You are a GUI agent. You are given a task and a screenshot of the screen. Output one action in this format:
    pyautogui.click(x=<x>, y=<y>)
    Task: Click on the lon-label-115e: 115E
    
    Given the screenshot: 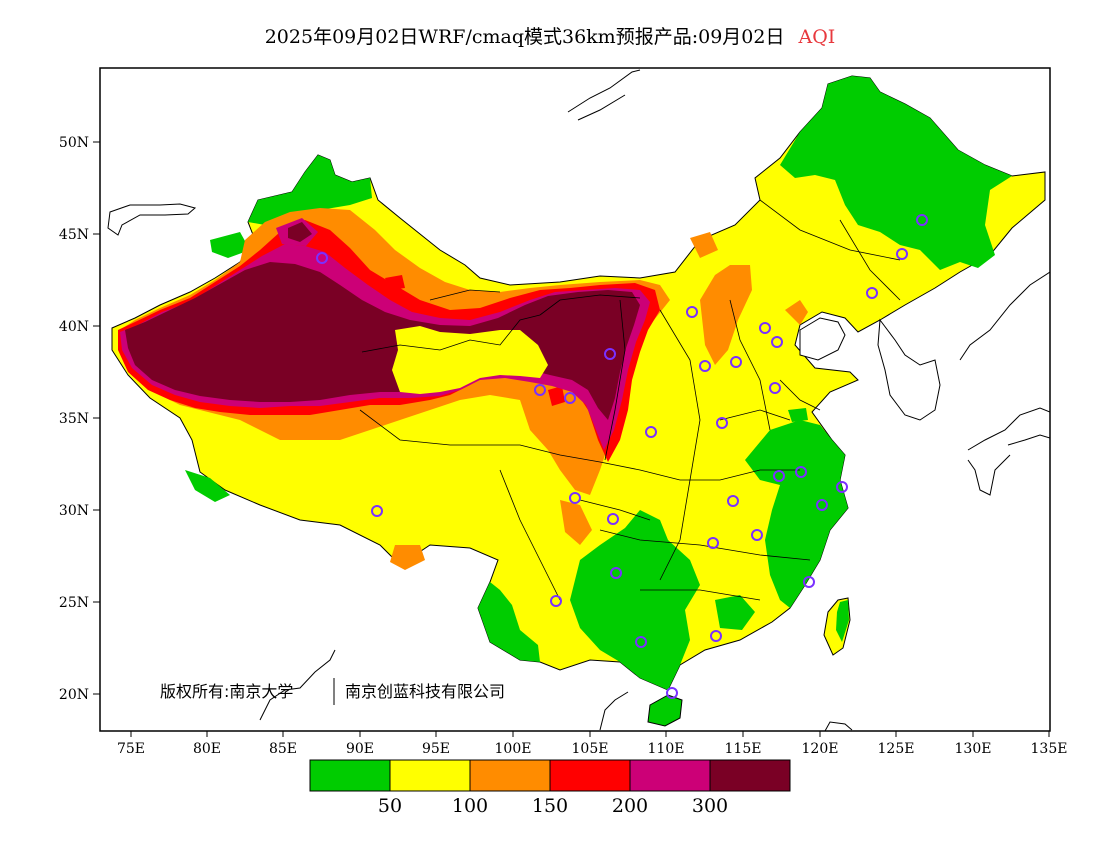 What is the action you would take?
    pyautogui.click(x=743, y=749)
    